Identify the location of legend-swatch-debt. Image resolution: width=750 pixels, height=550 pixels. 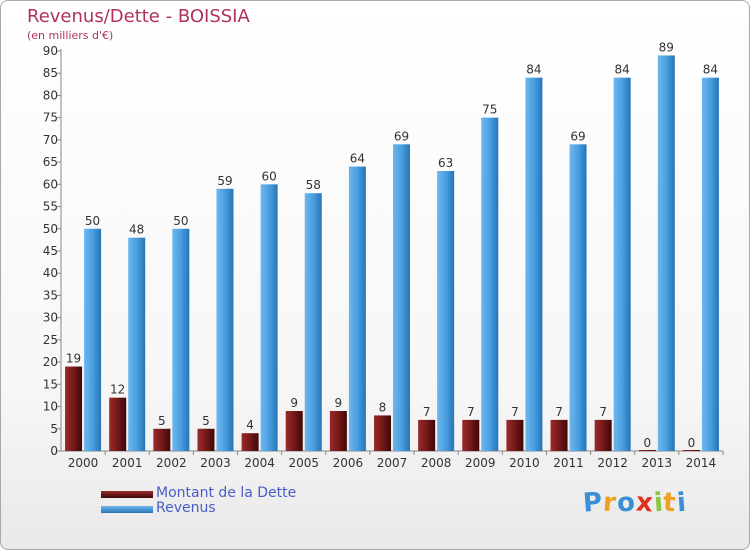
(127, 494).